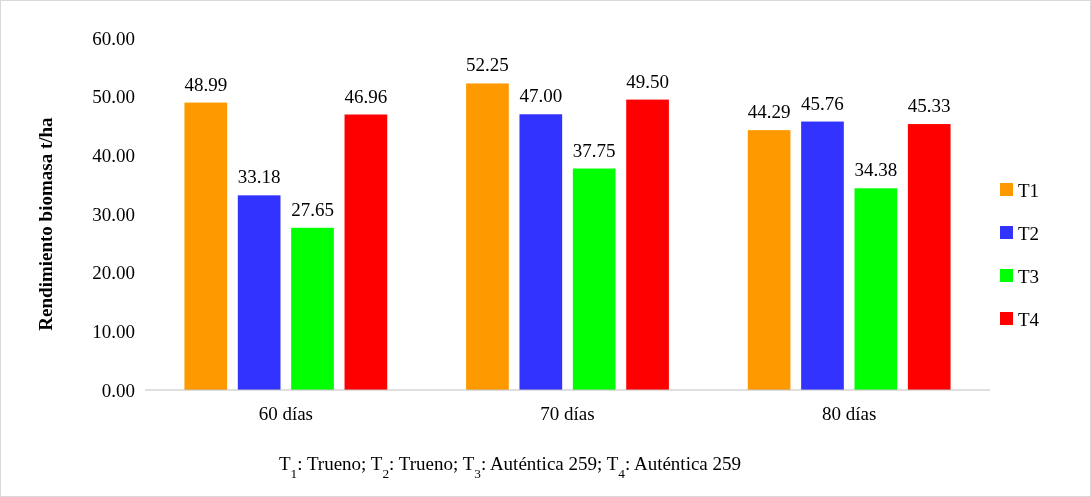 This screenshot has width=1091, height=497. Describe the element at coordinates (487, 65) in the screenshot. I see `text: 52.25` at that location.